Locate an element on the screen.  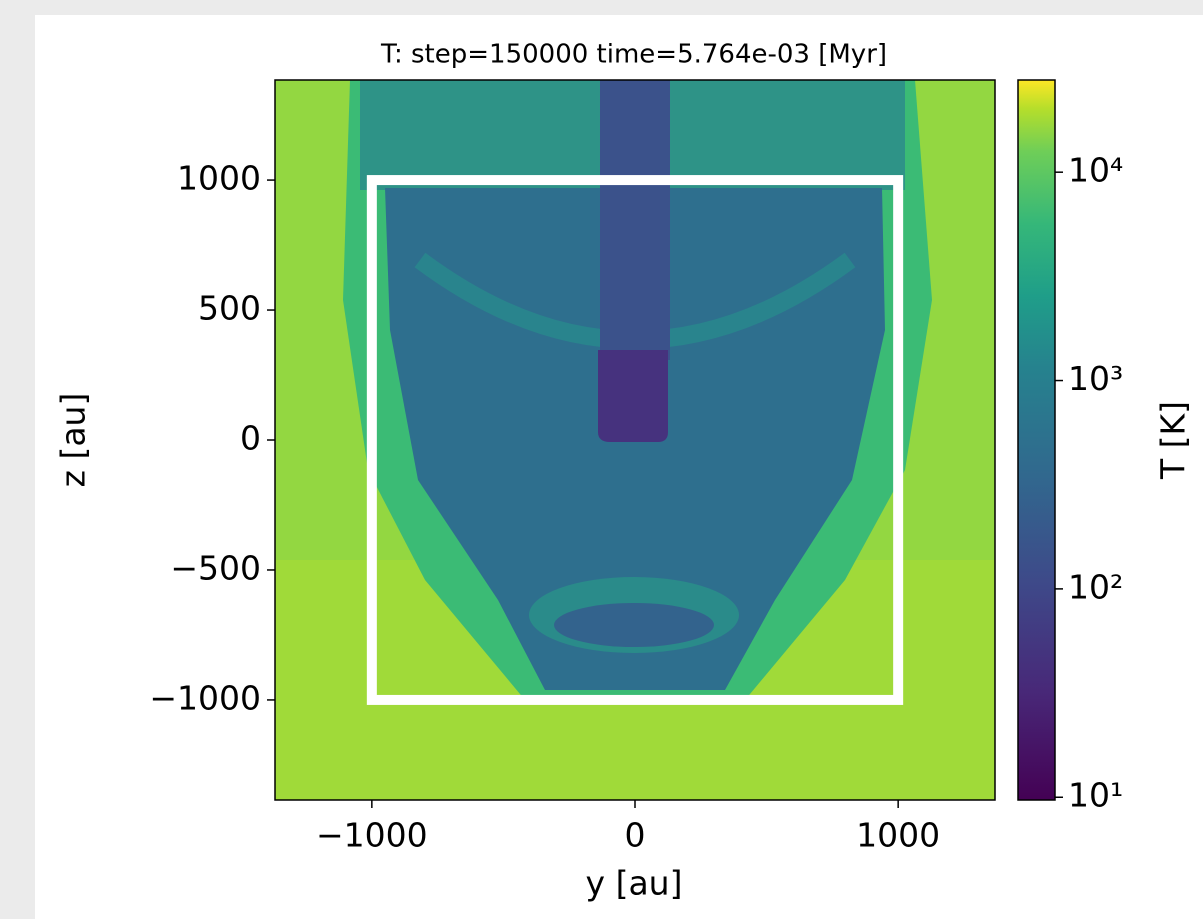
y-tick-label: −500 is located at coordinates (215, 567).